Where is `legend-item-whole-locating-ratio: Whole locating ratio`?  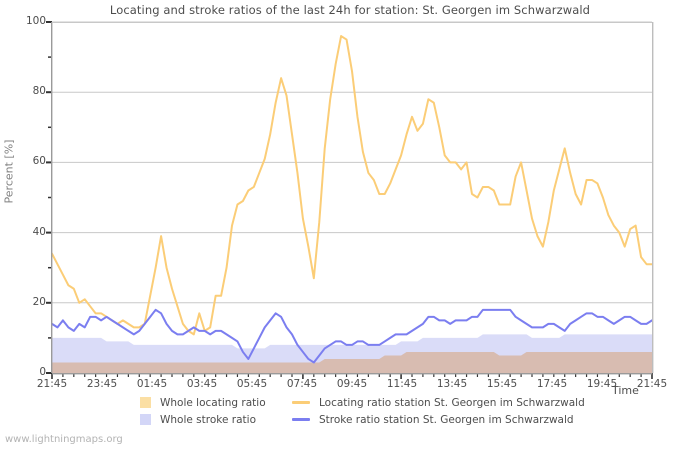 legend-item-whole-locating-ratio: Whole locating ratio is located at coordinates (216, 403).